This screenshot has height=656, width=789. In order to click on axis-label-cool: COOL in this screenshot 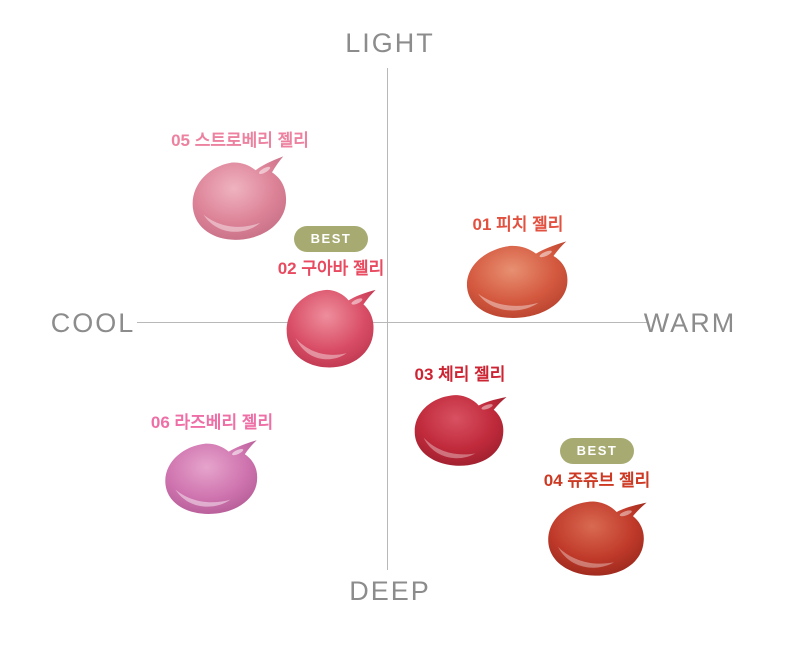, I will do `click(93, 323)`.